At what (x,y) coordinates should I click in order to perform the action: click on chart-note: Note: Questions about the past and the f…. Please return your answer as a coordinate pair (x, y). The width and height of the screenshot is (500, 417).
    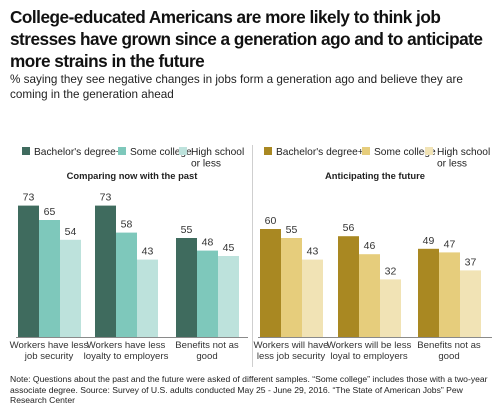
    Looking at the image, I should click on (253, 390).